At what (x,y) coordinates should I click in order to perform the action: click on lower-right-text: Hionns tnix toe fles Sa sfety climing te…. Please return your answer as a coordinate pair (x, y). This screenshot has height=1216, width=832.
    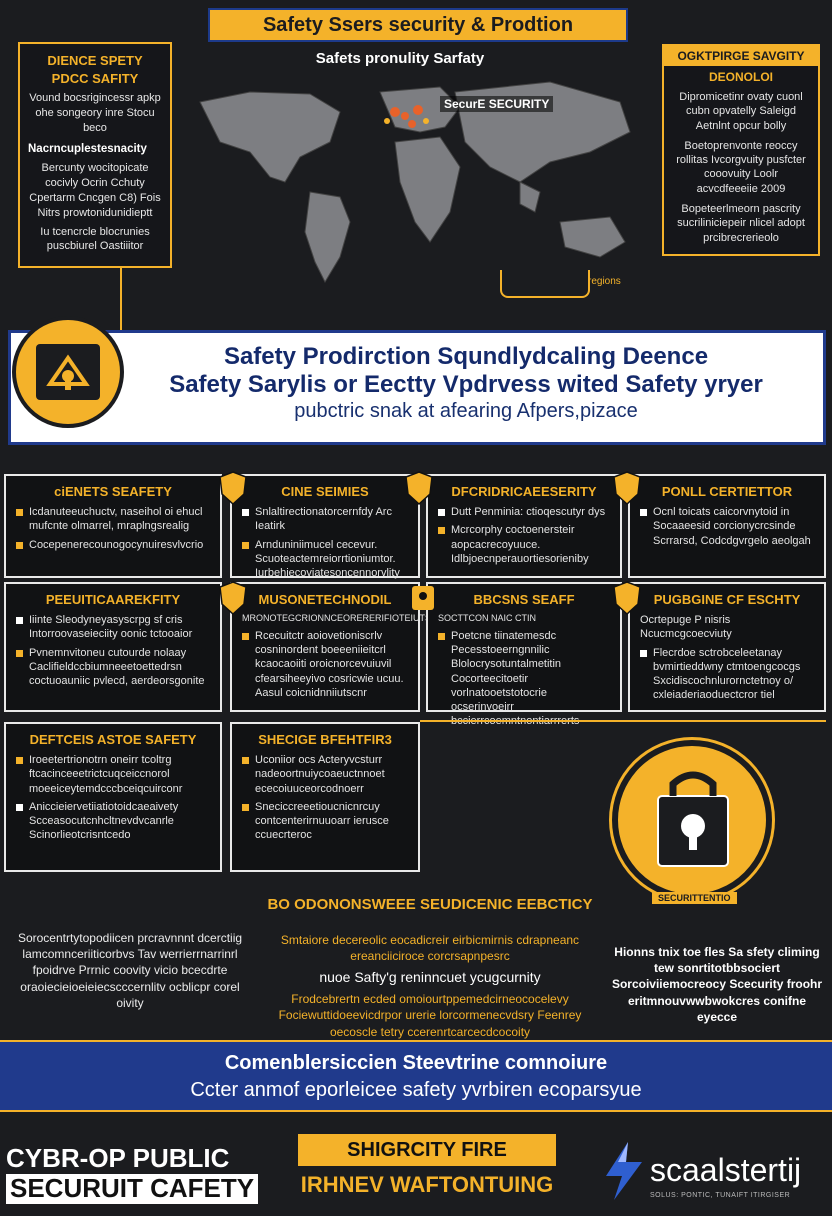
    Looking at the image, I should click on (717, 984).